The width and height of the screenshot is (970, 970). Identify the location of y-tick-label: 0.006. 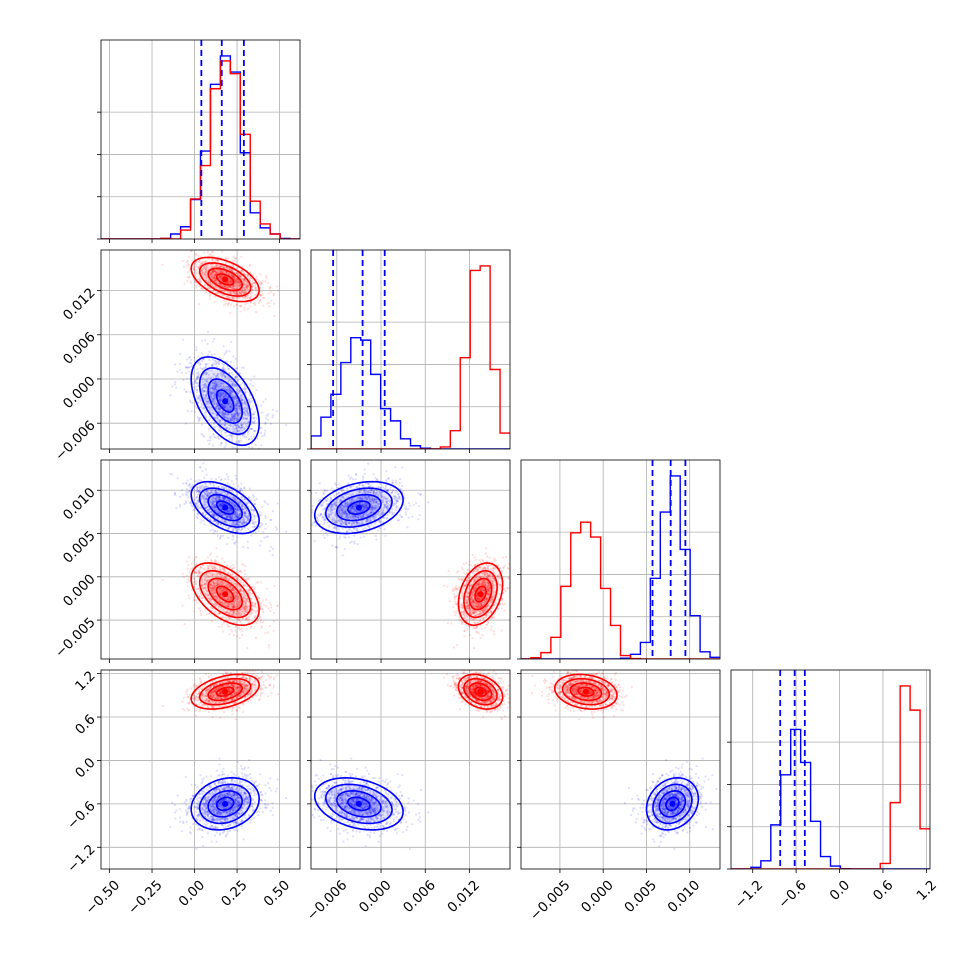
(79, 348).